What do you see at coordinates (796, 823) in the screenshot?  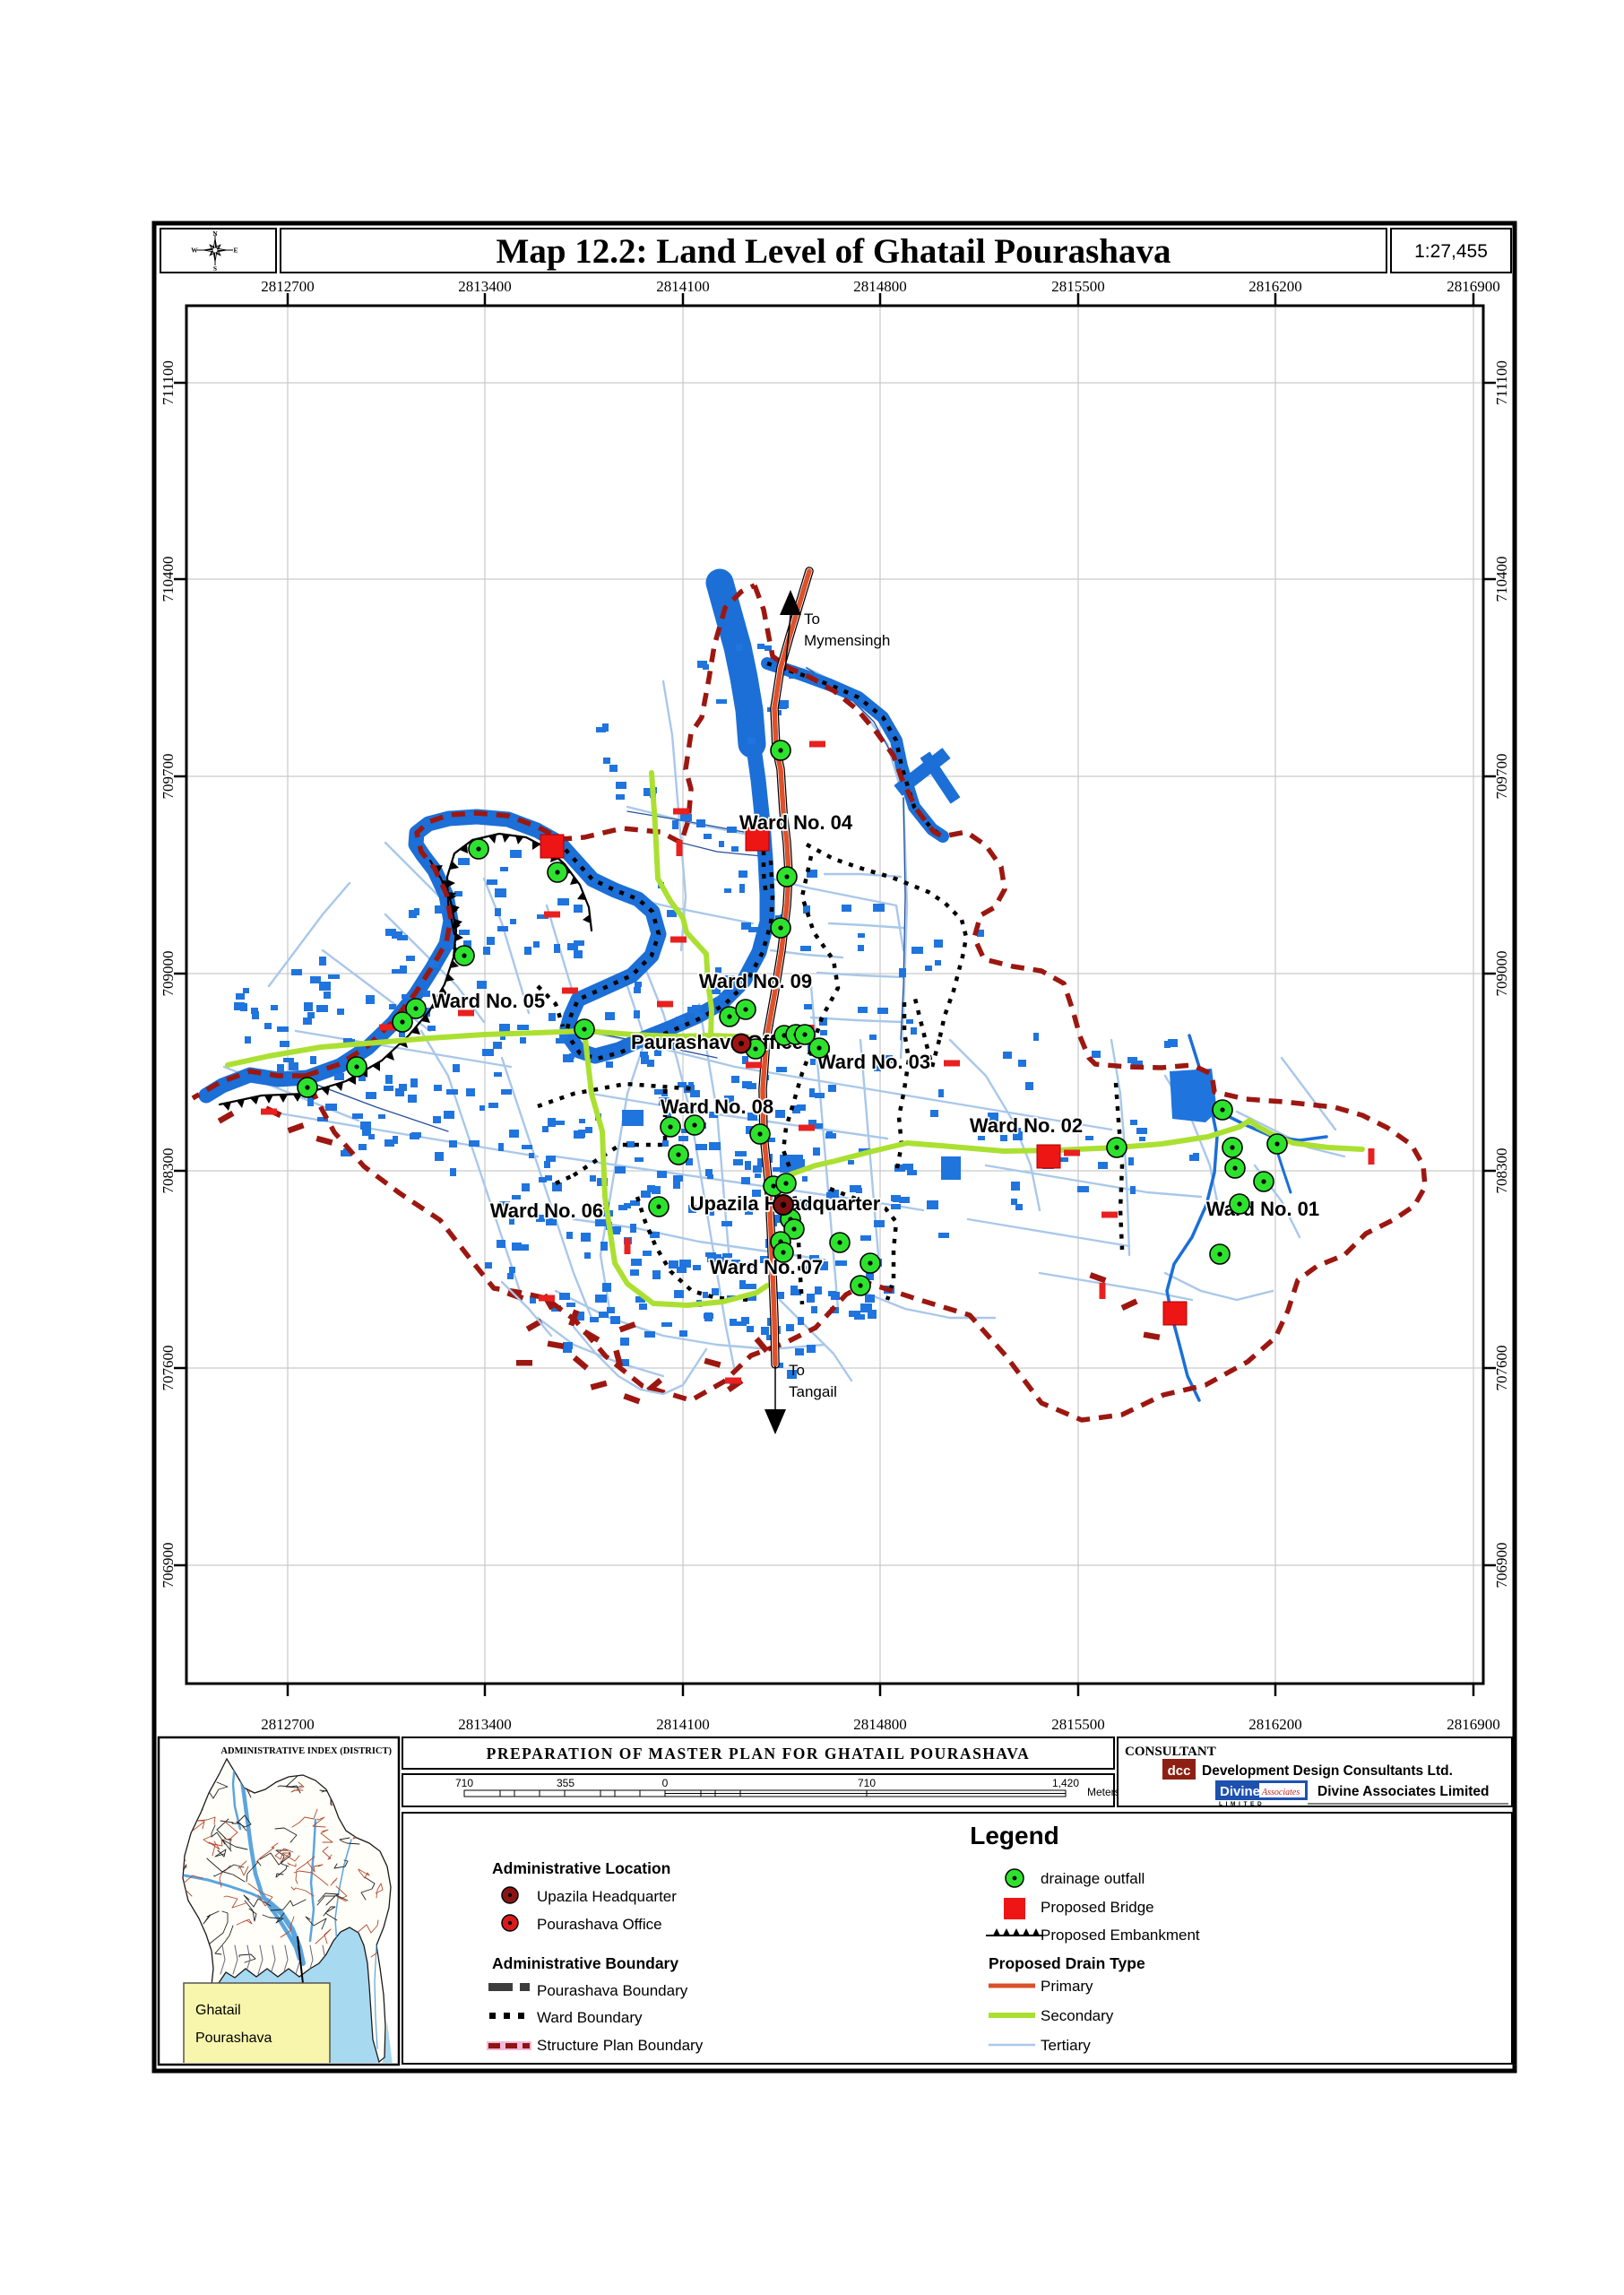 I see `svg-text: Ward No. 04` at bounding box center [796, 823].